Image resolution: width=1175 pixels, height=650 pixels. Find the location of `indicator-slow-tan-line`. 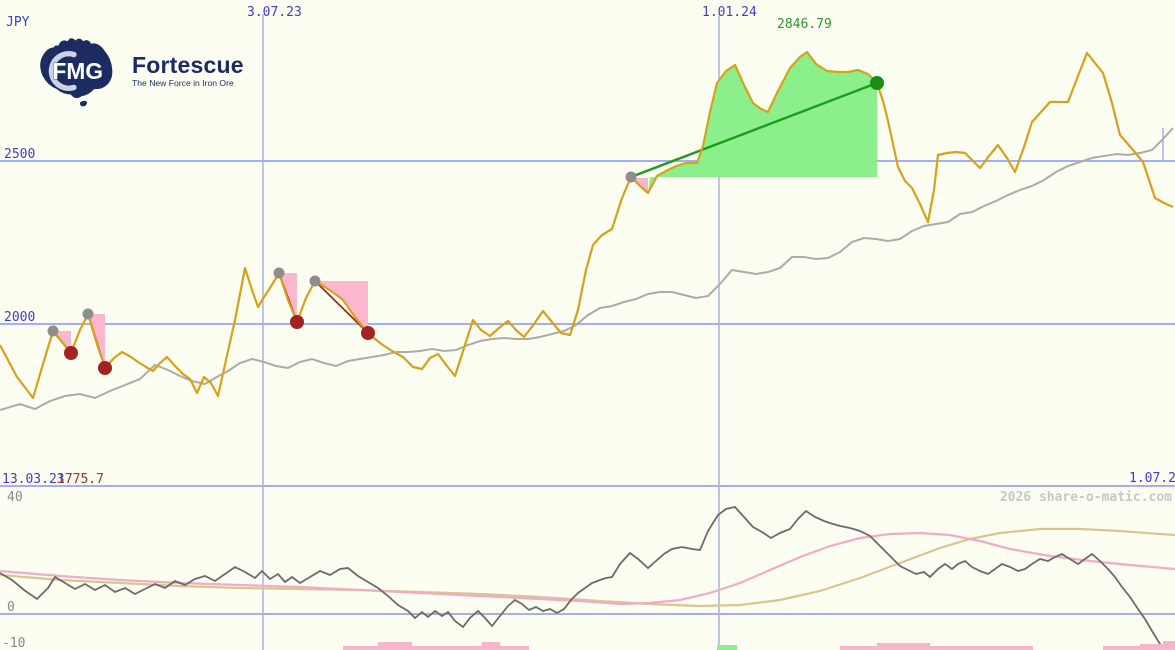

indicator-slow-tan-line is located at coordinates (587, 567).